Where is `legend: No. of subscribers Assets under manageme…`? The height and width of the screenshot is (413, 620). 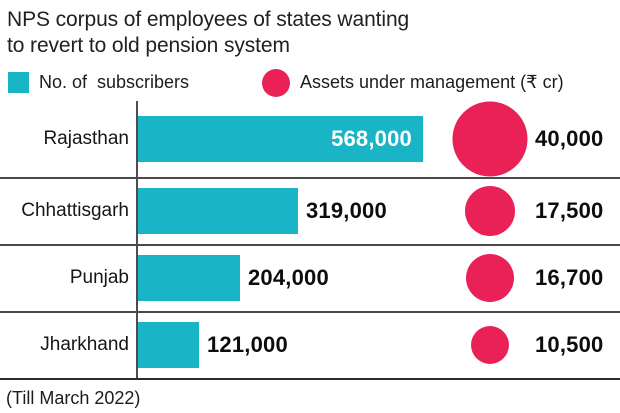 legend: No. of subscribers Assets under manageme… is located at coordinates (310, 83).